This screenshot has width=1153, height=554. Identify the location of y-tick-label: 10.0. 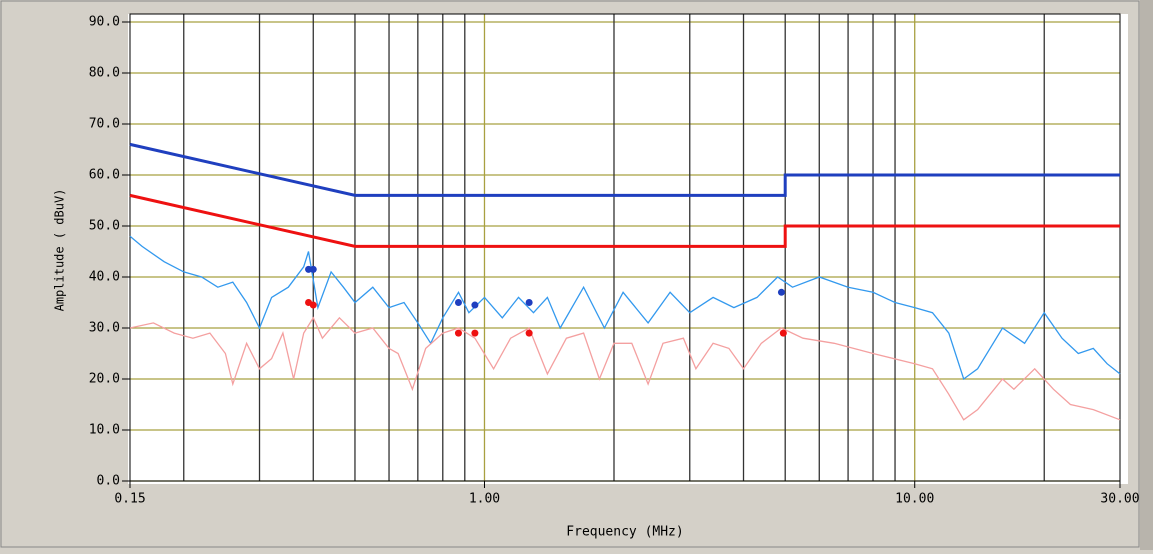
(104, 430).